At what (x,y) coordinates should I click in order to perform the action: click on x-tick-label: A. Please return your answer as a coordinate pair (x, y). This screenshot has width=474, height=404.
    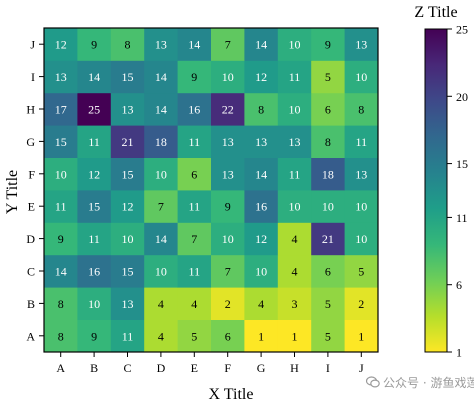
    Looking at the image, I should click on (60, 368).